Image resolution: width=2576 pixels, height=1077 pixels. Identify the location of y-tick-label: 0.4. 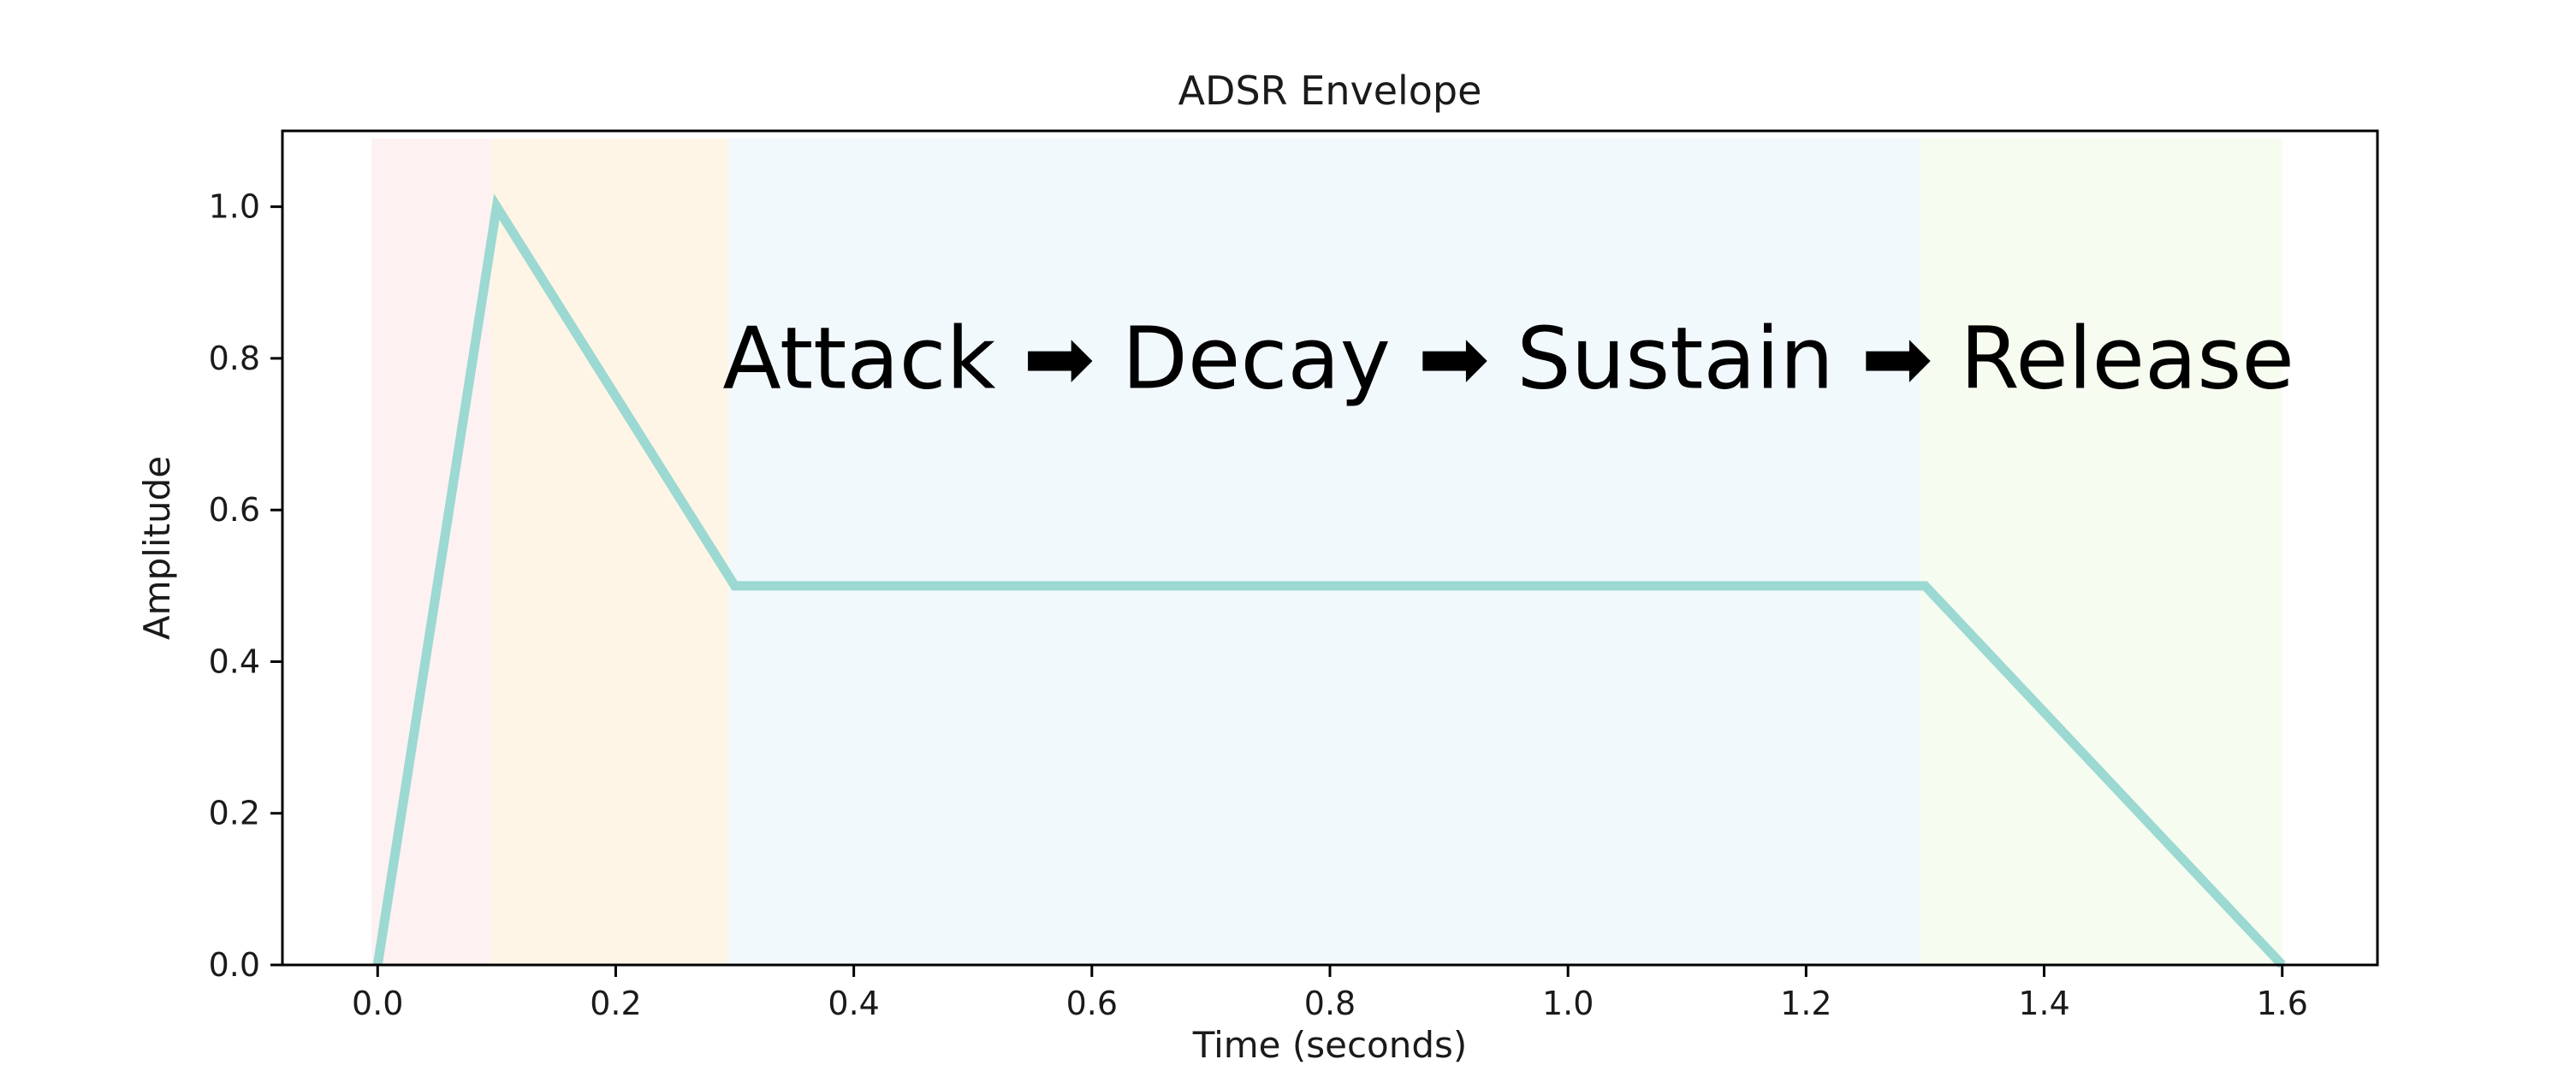
(234, 661).